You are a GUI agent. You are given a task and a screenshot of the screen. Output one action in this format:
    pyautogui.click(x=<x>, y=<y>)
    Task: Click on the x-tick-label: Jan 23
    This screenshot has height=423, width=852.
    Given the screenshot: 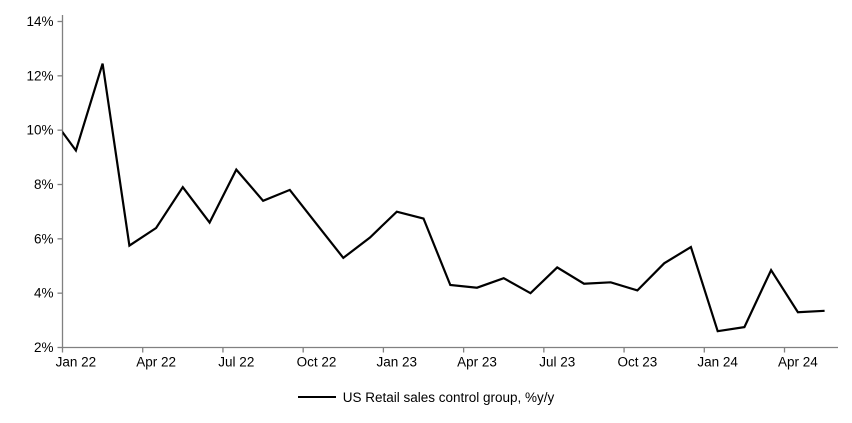 What is the action you would take?
    pyautogui.click(x=396, y=362)
    